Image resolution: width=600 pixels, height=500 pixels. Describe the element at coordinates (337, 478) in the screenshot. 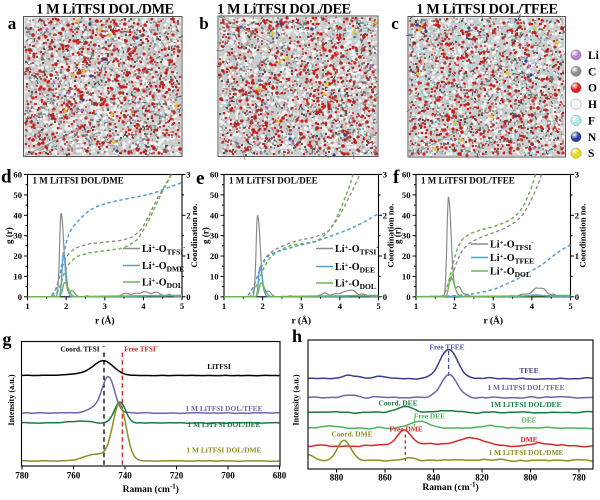

I see `svg-text: 880` at that location.